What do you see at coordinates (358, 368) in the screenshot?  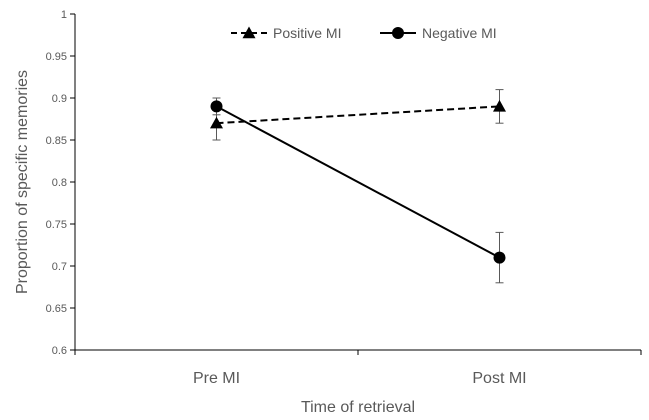 I see `x-ticks: Pre MI Post MI` at bounding box center [358, 368].